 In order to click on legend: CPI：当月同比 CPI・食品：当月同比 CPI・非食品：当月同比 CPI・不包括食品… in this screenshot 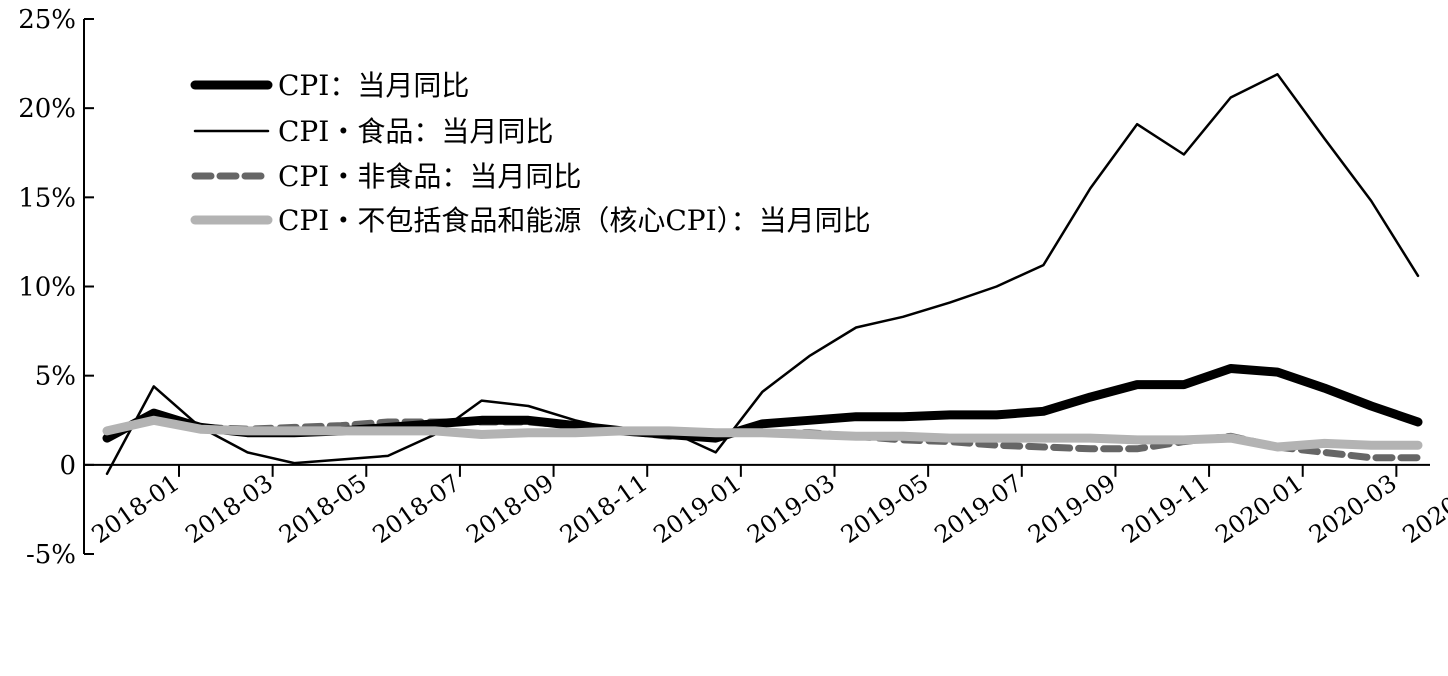, I will do `click(530, 153)`.